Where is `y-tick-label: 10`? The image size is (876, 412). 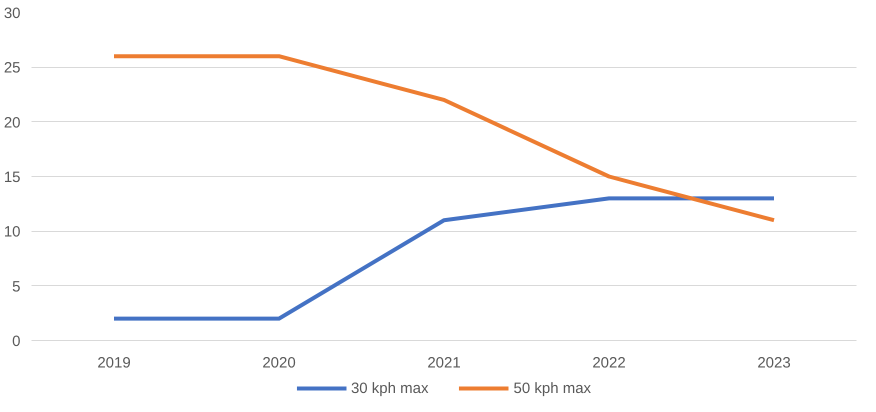
y-tick-label: 10 is located at coordinates (12, 232).